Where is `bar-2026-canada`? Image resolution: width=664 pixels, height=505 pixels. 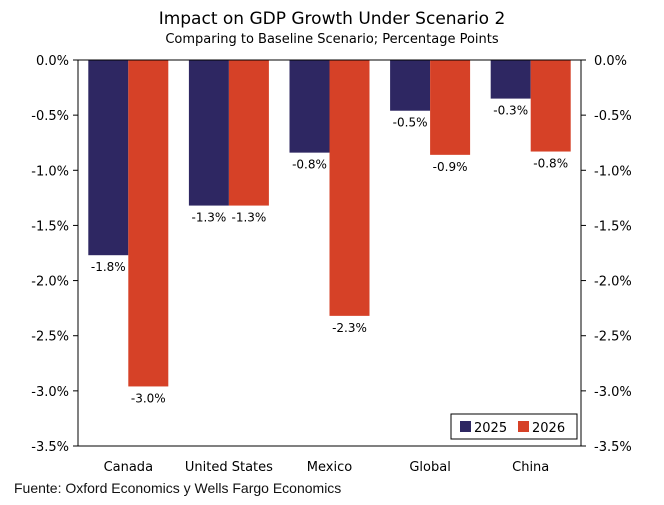 bar-2026-canada is located at coordinates (148, 223).